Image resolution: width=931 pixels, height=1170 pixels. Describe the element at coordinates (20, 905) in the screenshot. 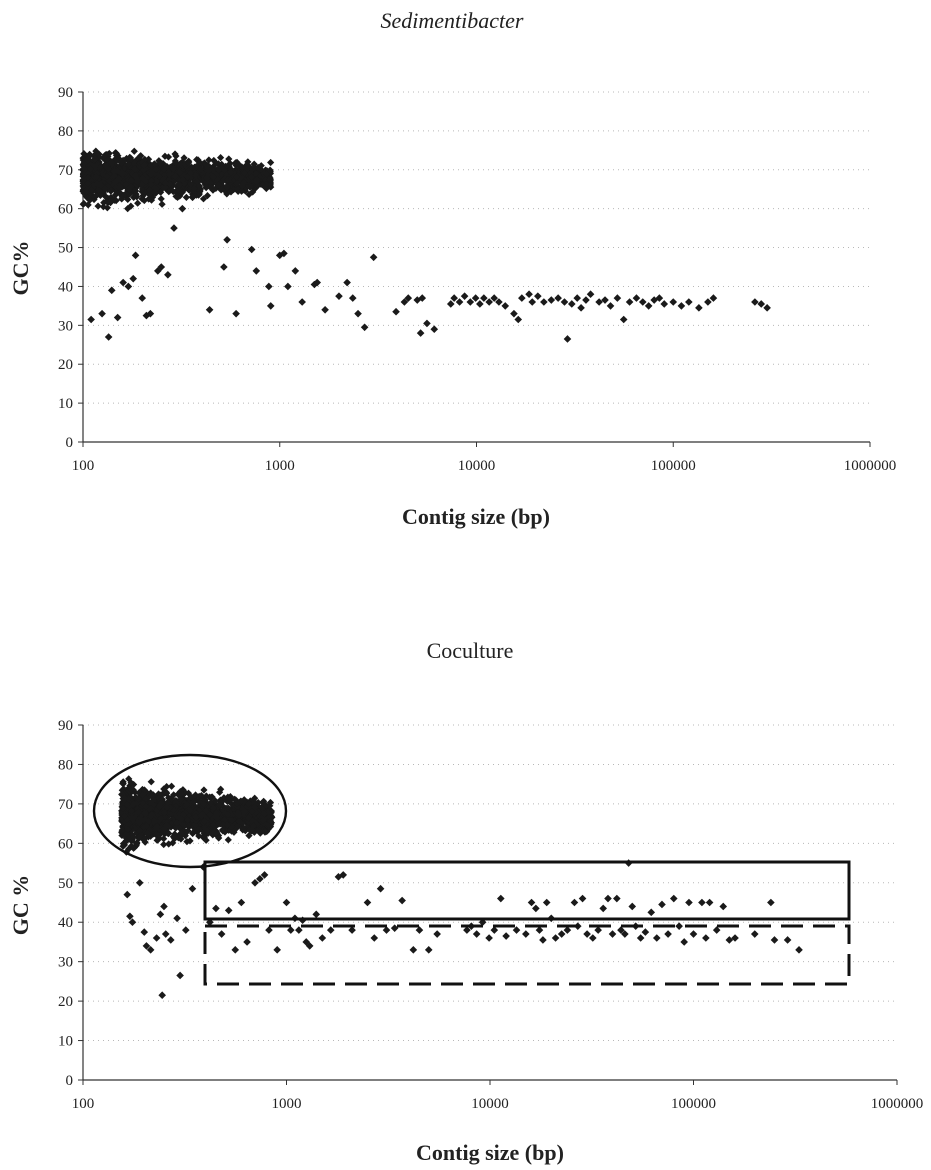

I see `y-axis-label: GC %` at that location.